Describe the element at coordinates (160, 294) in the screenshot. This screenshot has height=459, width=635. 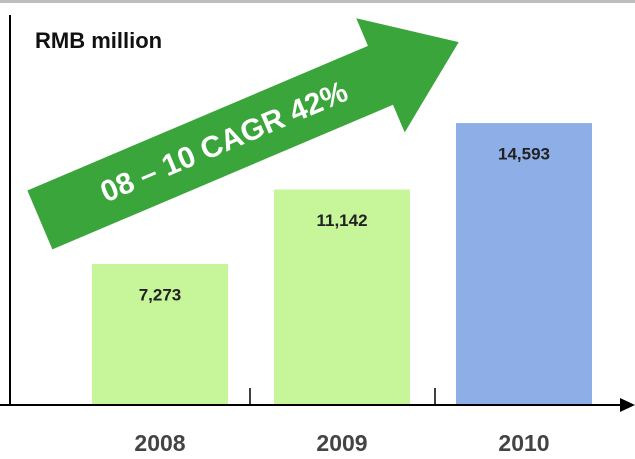
I see `value-label: 7,273` at that location.